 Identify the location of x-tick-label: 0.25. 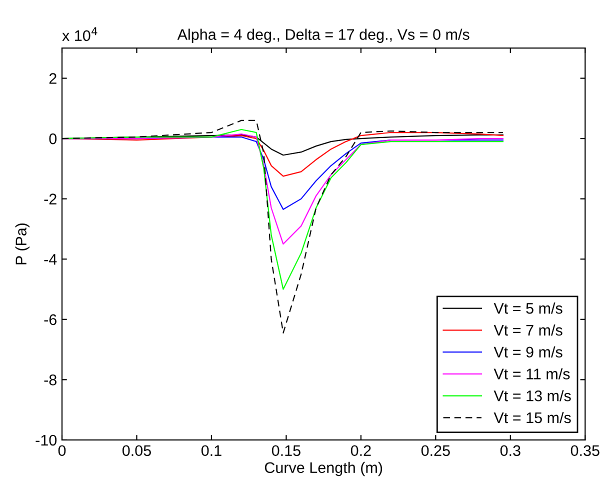
(435, 450).